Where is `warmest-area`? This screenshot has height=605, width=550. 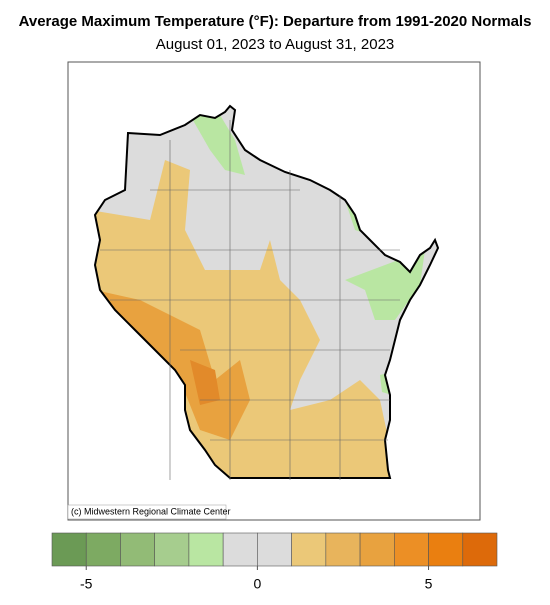 warmest-area is located at coordinates (205, 382).